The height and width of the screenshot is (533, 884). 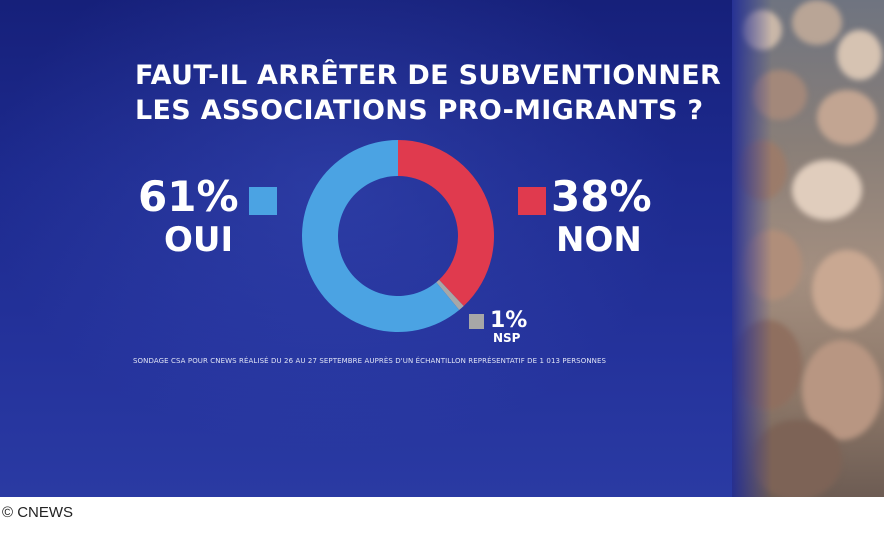 I want to click on chart-title-line-1: FAUT-IL ARRÊTER DE SUBVENTIONNER, so click(x=428, y=75).